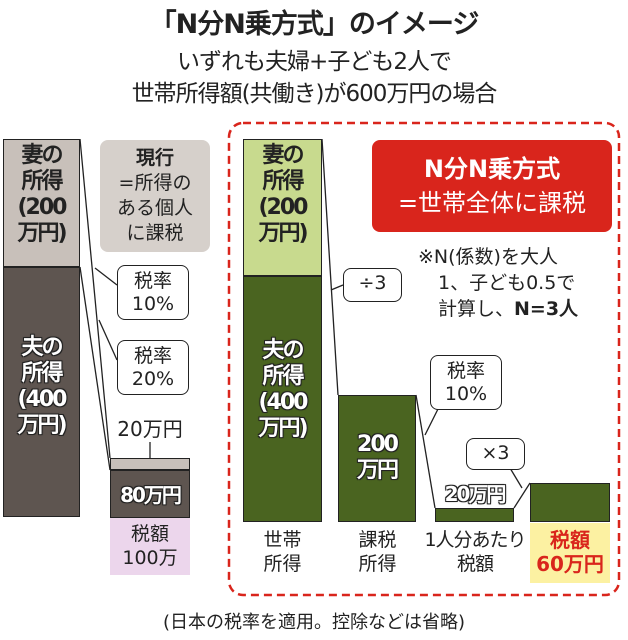  Describe the element at coordinates (466, 382) in the screenshot. I see `rate-bubble-n: 税率 10%` at that location.